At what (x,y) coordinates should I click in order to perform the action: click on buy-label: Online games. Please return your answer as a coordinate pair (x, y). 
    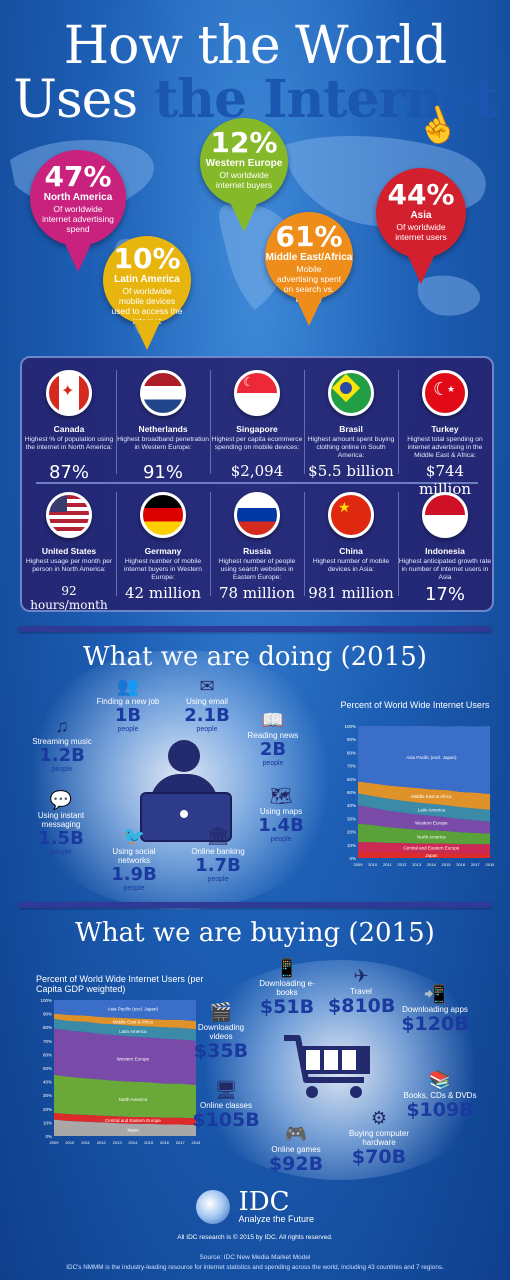
    Looking at the image, I should click on (296, 1149).